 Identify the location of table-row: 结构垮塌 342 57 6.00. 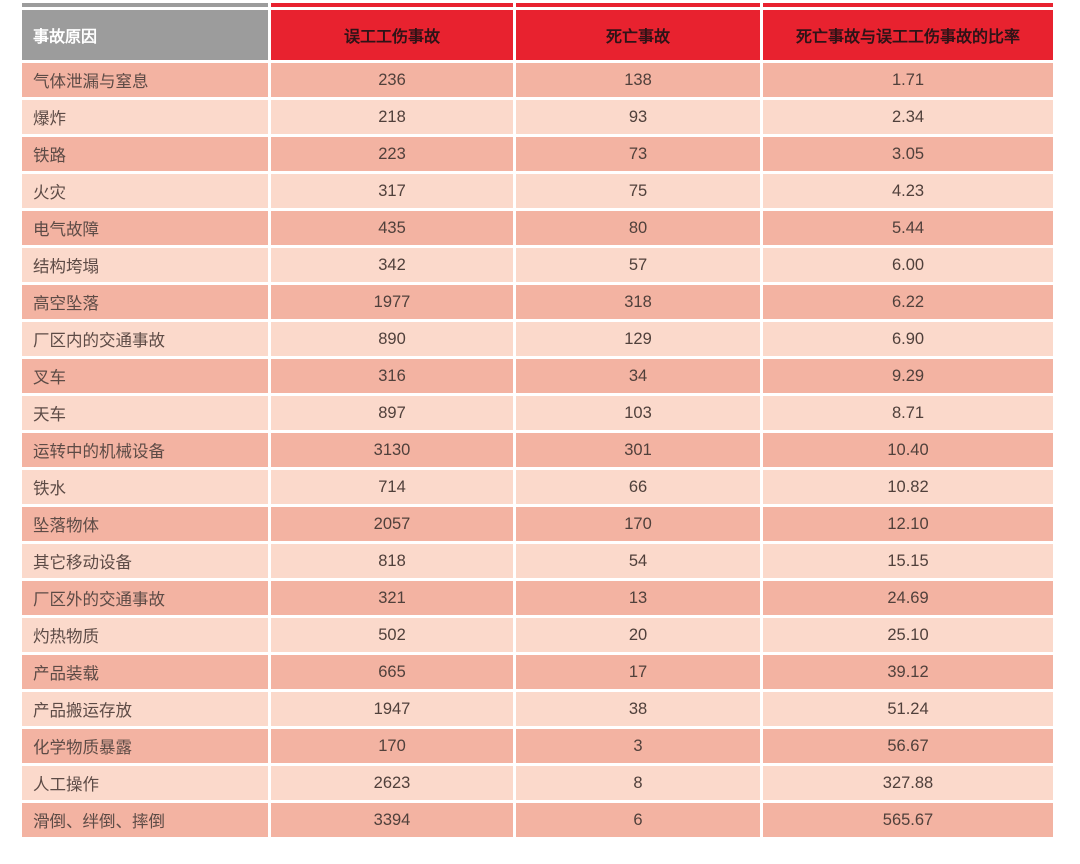
(537, 265).